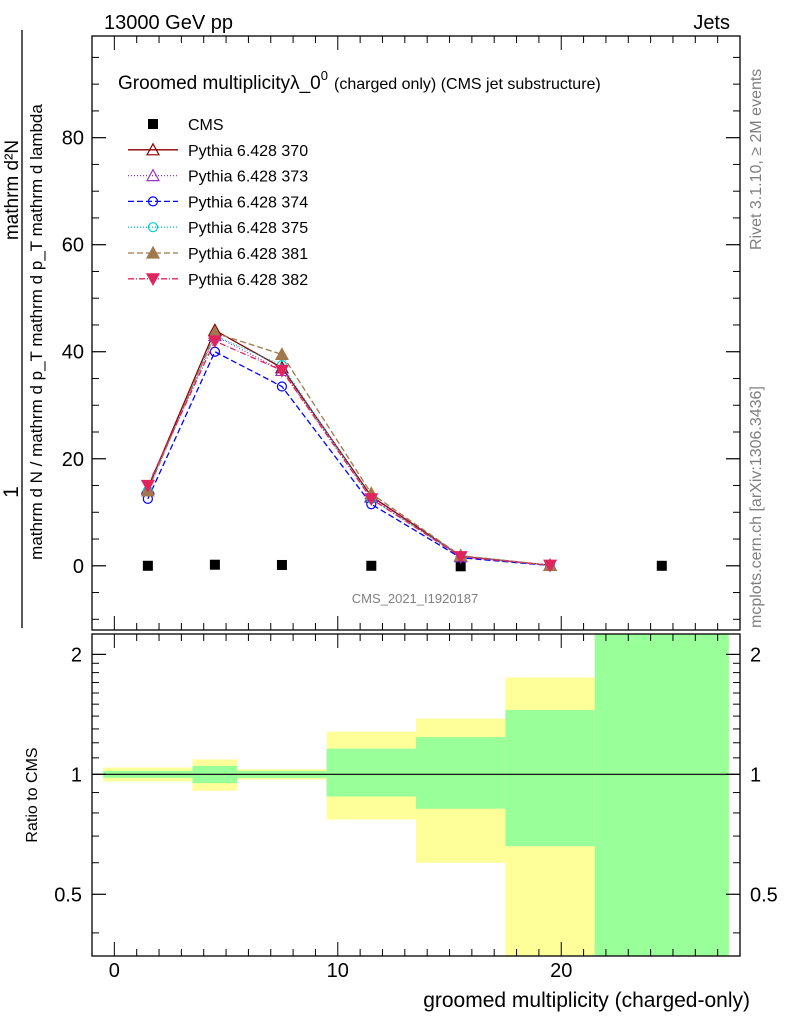 This screenshot has height=1024, width=786. What do you see at coordinates (349, 458) in the screenshot?
I see `series-3-line` at bounding box center [349, 458].